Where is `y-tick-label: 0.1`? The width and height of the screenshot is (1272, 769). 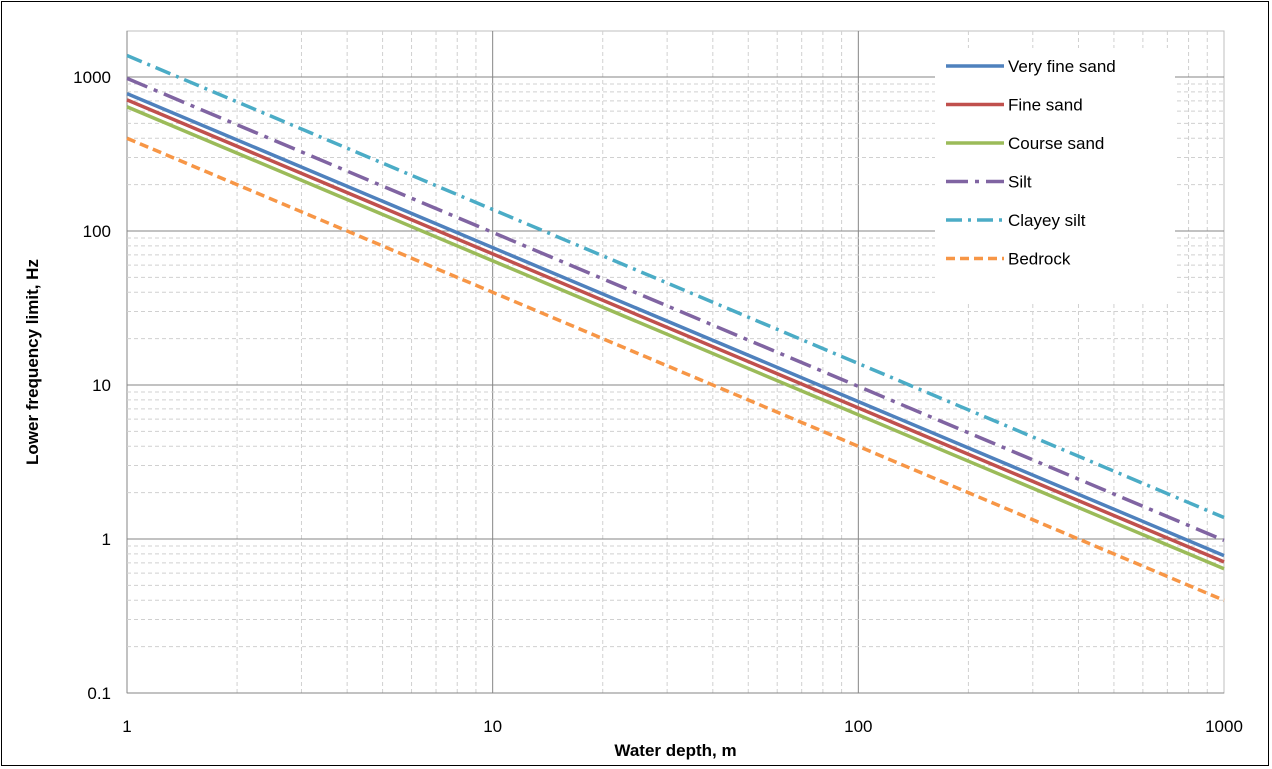
y-tick-label: 0.1 is located at coordinates (99, 693).